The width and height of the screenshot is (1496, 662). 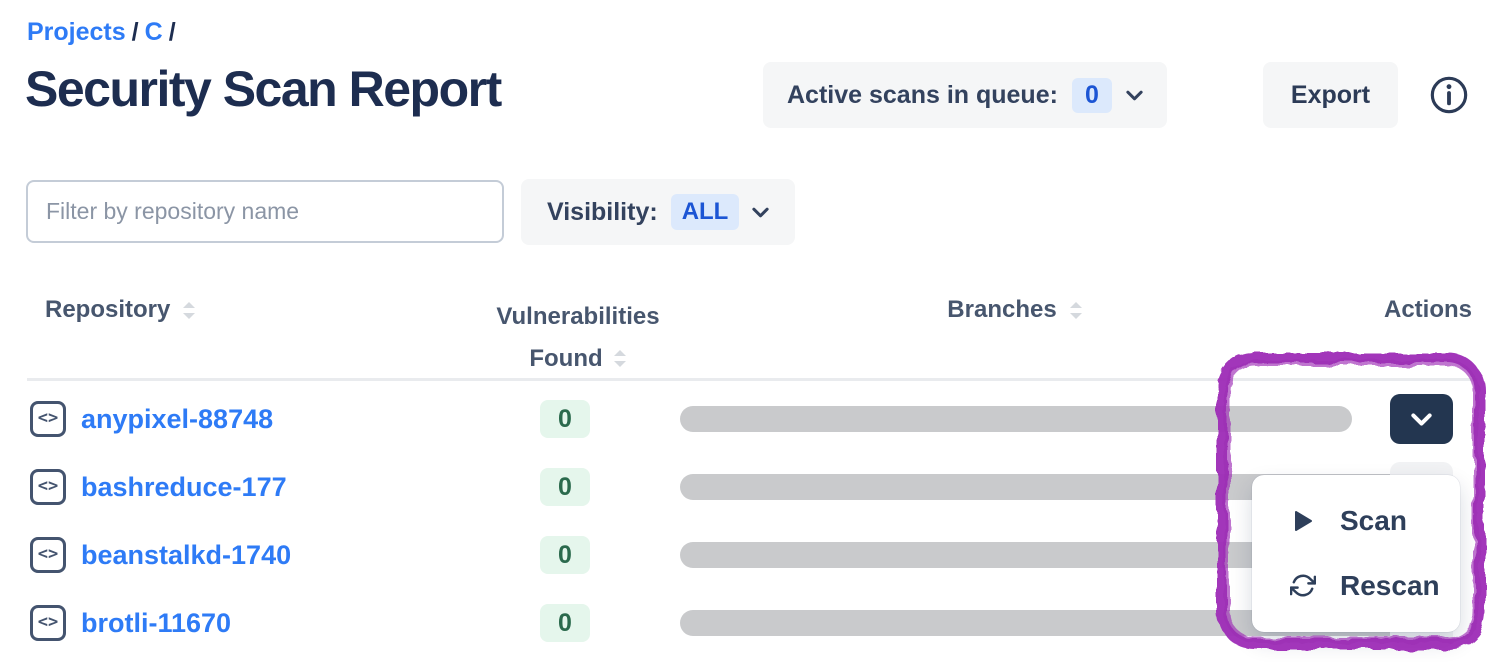 I want to click on column-header-vulnerabilities: Vulnerabilities Found, so click(x=578, y=338).